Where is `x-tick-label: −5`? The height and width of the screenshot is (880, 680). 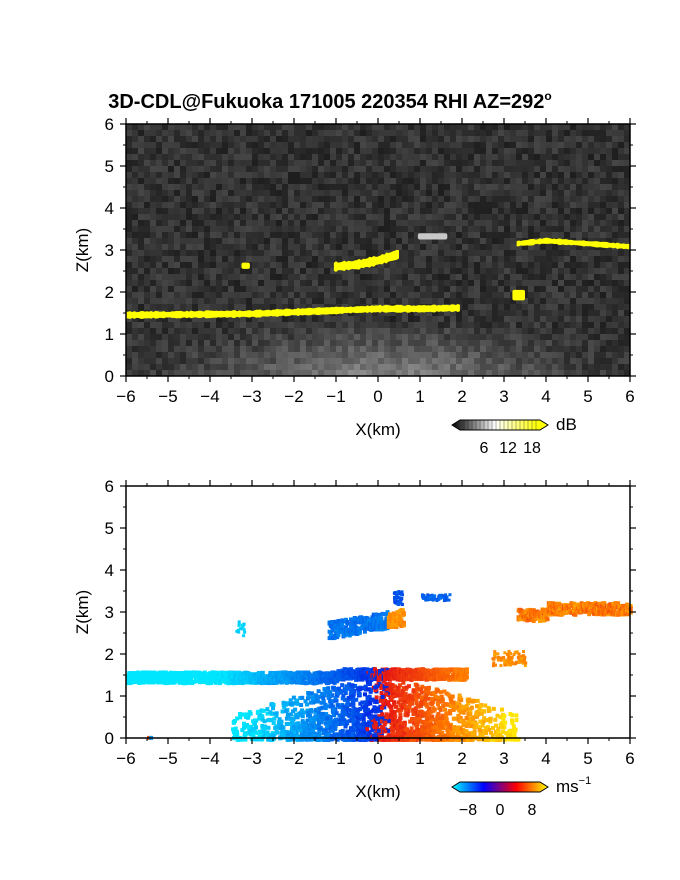 x-tick-label: −5 is located at coordinates (167, 396).